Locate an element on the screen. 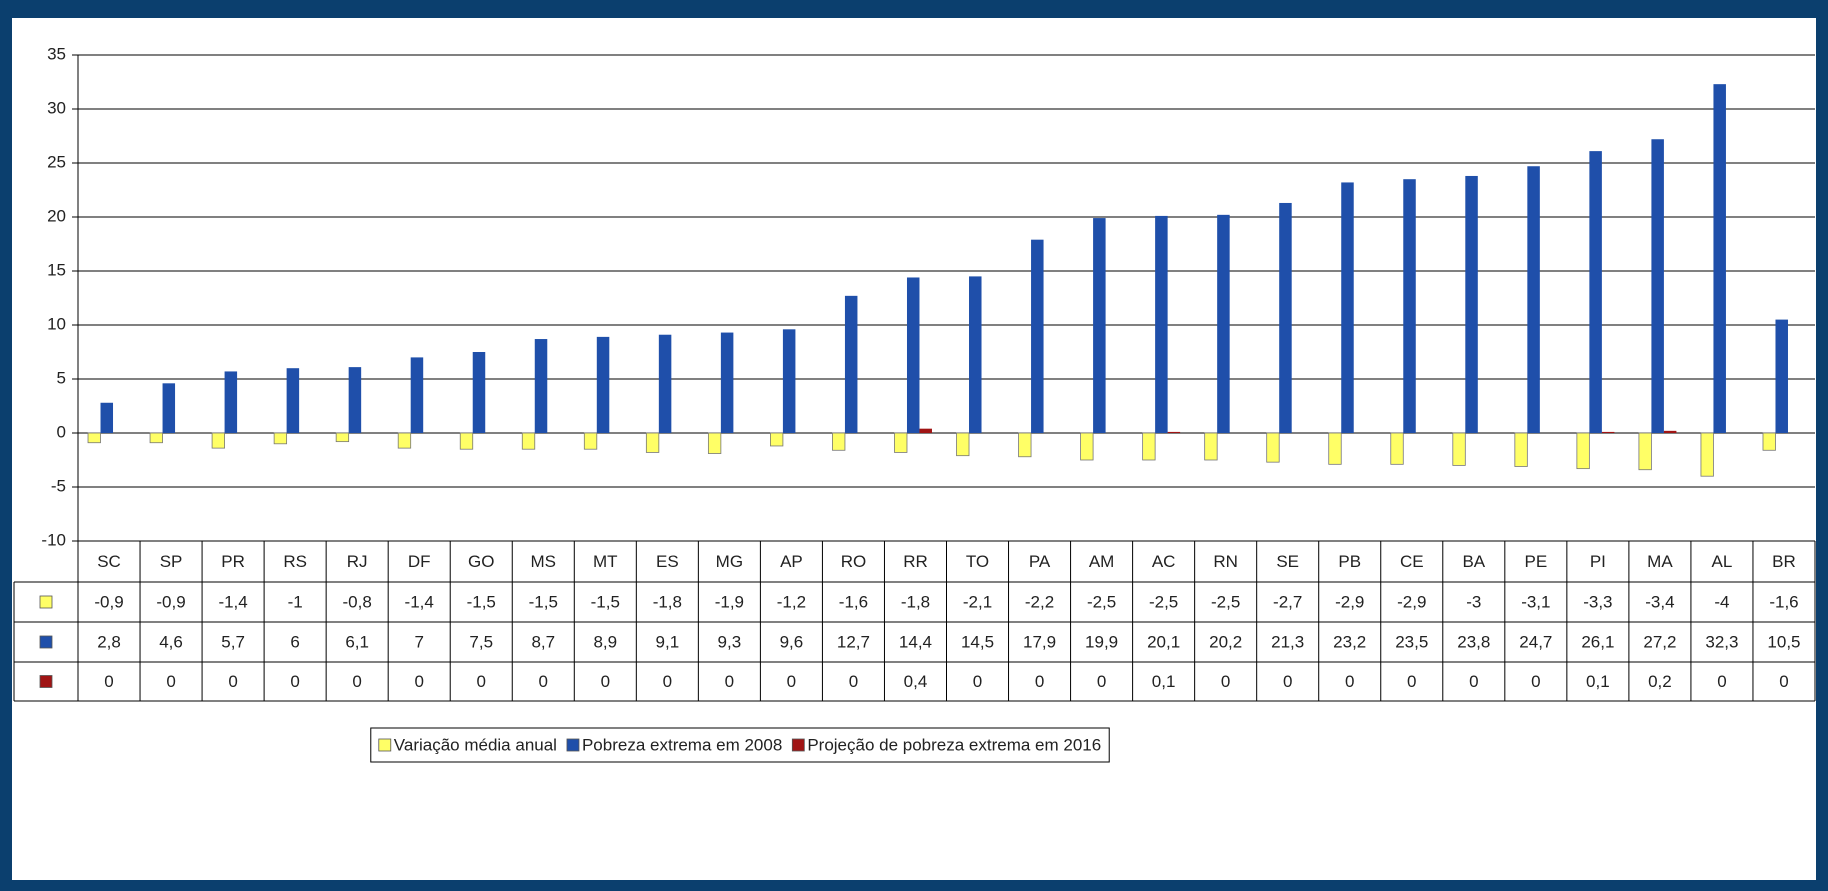 Image resolution: width=1828 pixels, height=891 pixels. x-tick-label: PE is located at coordinates (1535, 561).